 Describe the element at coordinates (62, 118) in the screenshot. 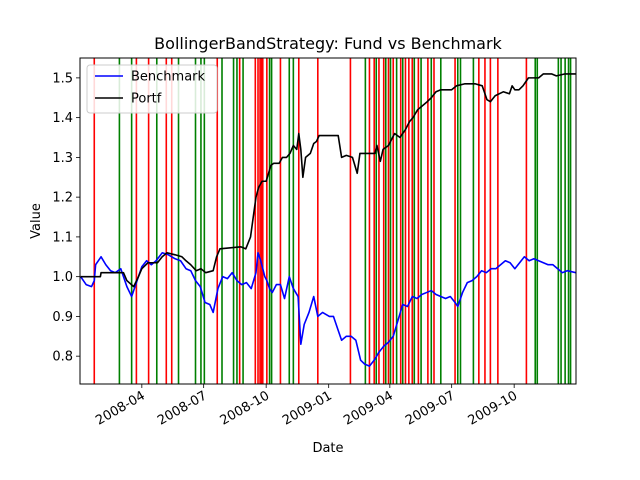

I see `y-tick-label: 1.4` at that location.